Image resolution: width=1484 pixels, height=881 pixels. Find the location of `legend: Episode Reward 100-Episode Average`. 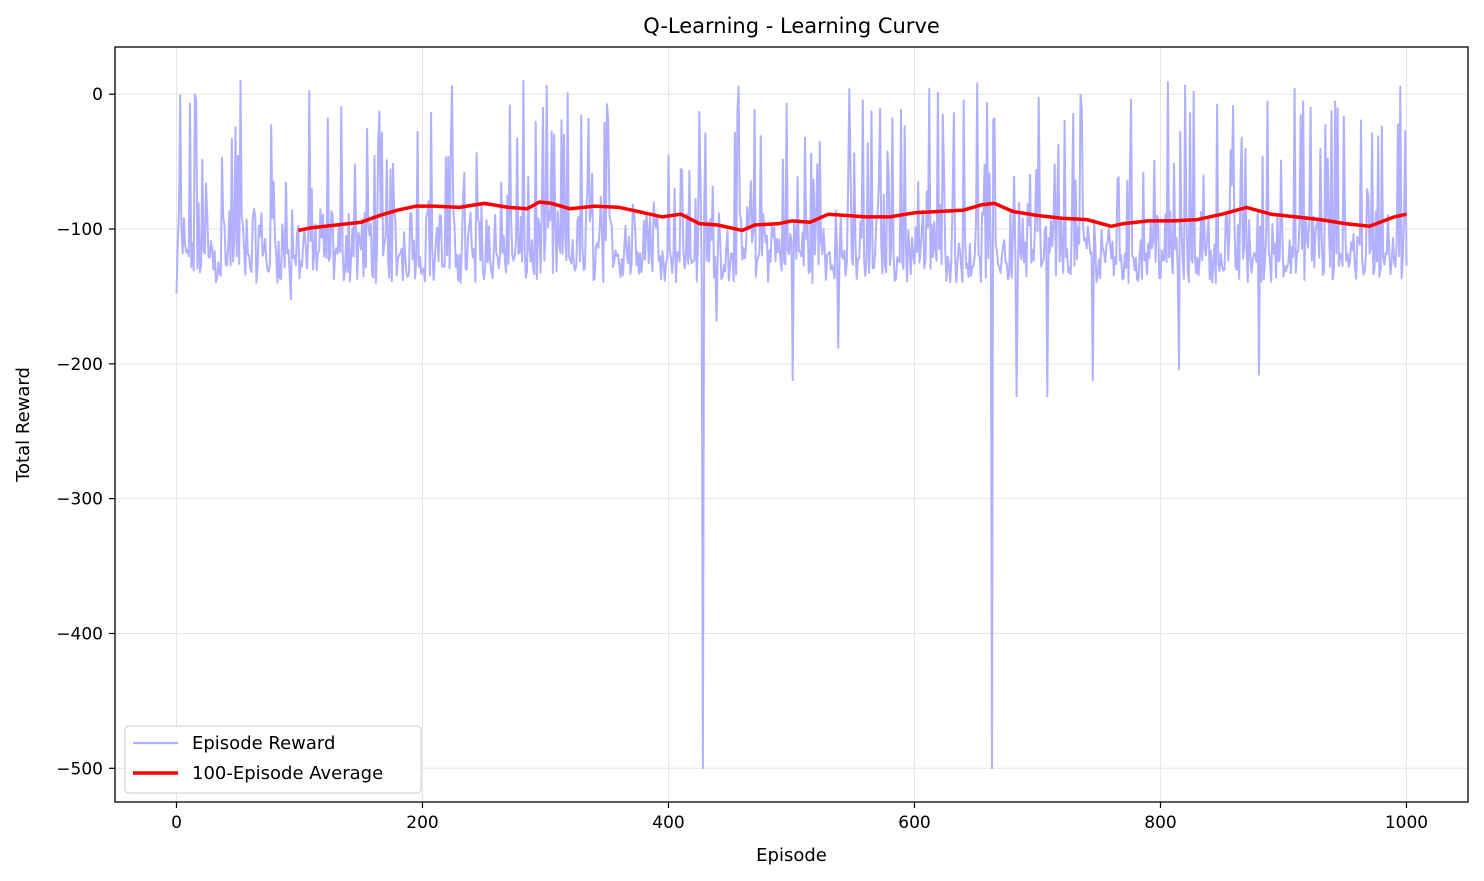

legend: Episode Reward 100-Episode Average is located at coordinates (273, 759).